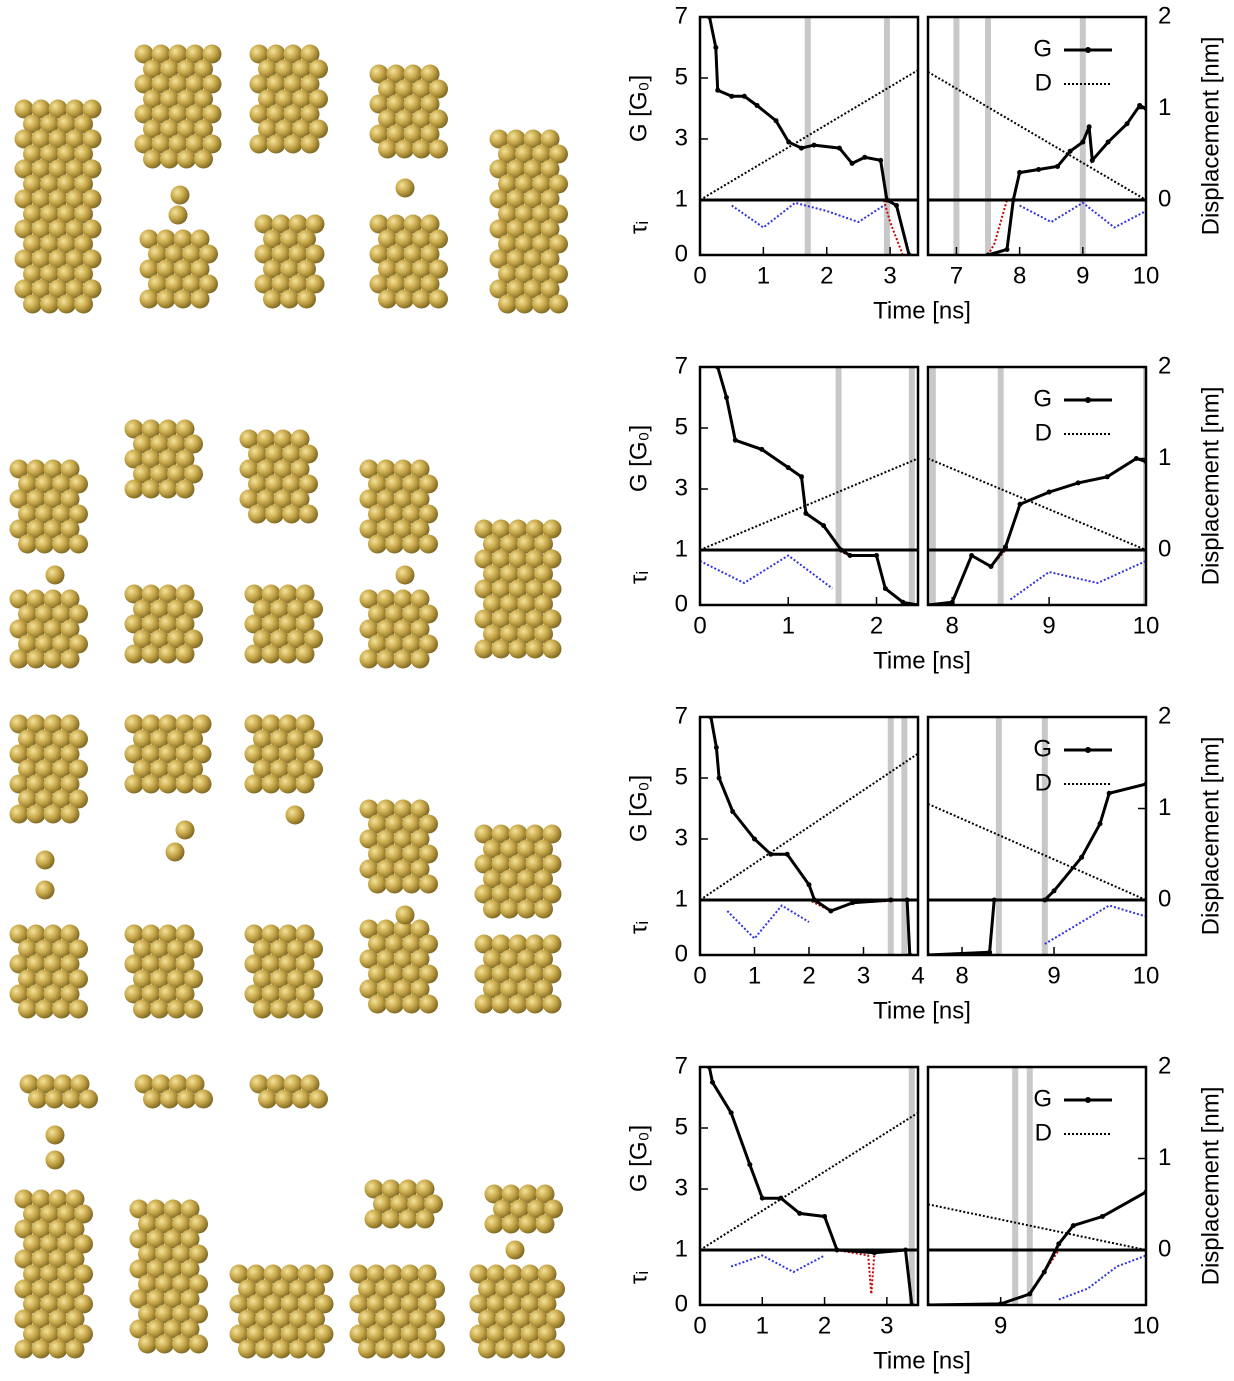 Image resolution: width=1234 pixels, height=1381 pixels. What do you see at coordinates (1088, 400) in the screenshot?
I see `legend-point` at bounding box center [1088, 400].